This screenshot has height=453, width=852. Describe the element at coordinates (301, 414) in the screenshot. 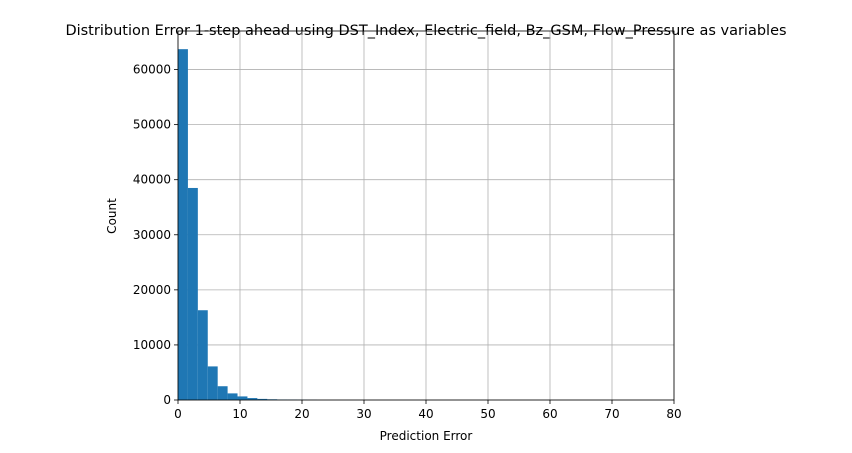

I see `x-tick-label: 20` at that location.